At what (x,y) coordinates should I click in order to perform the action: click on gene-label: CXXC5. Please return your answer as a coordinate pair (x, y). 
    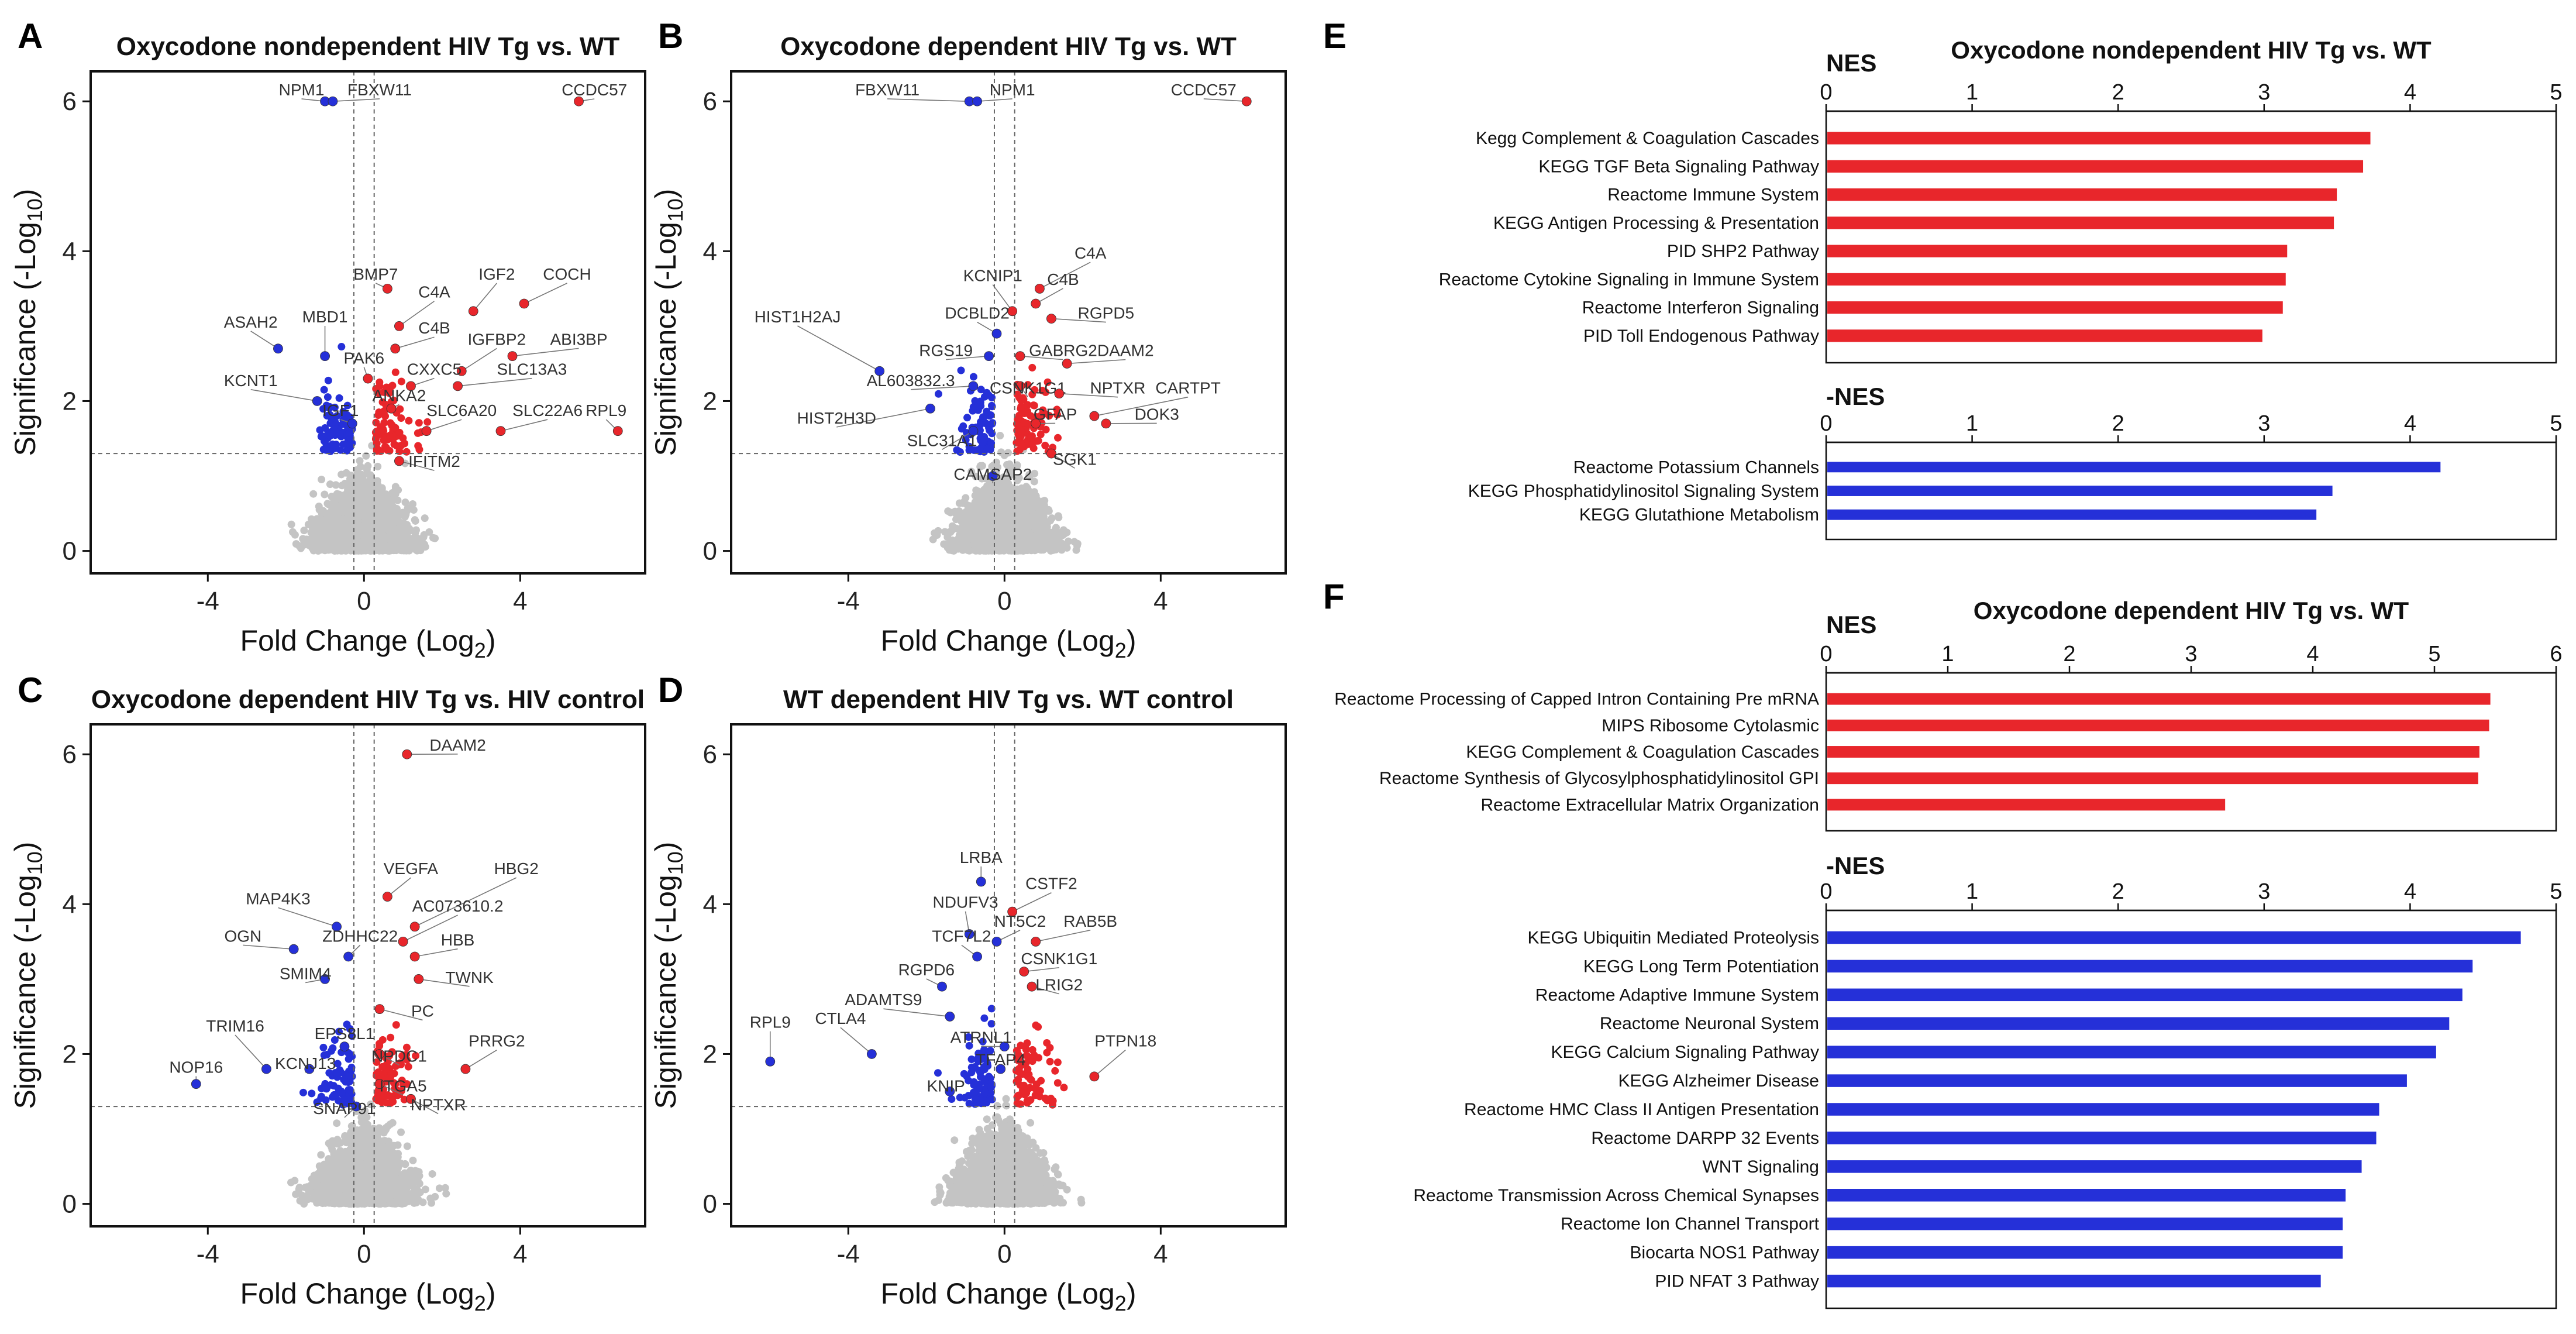
    Looking at the image, I should click on (434, 370).